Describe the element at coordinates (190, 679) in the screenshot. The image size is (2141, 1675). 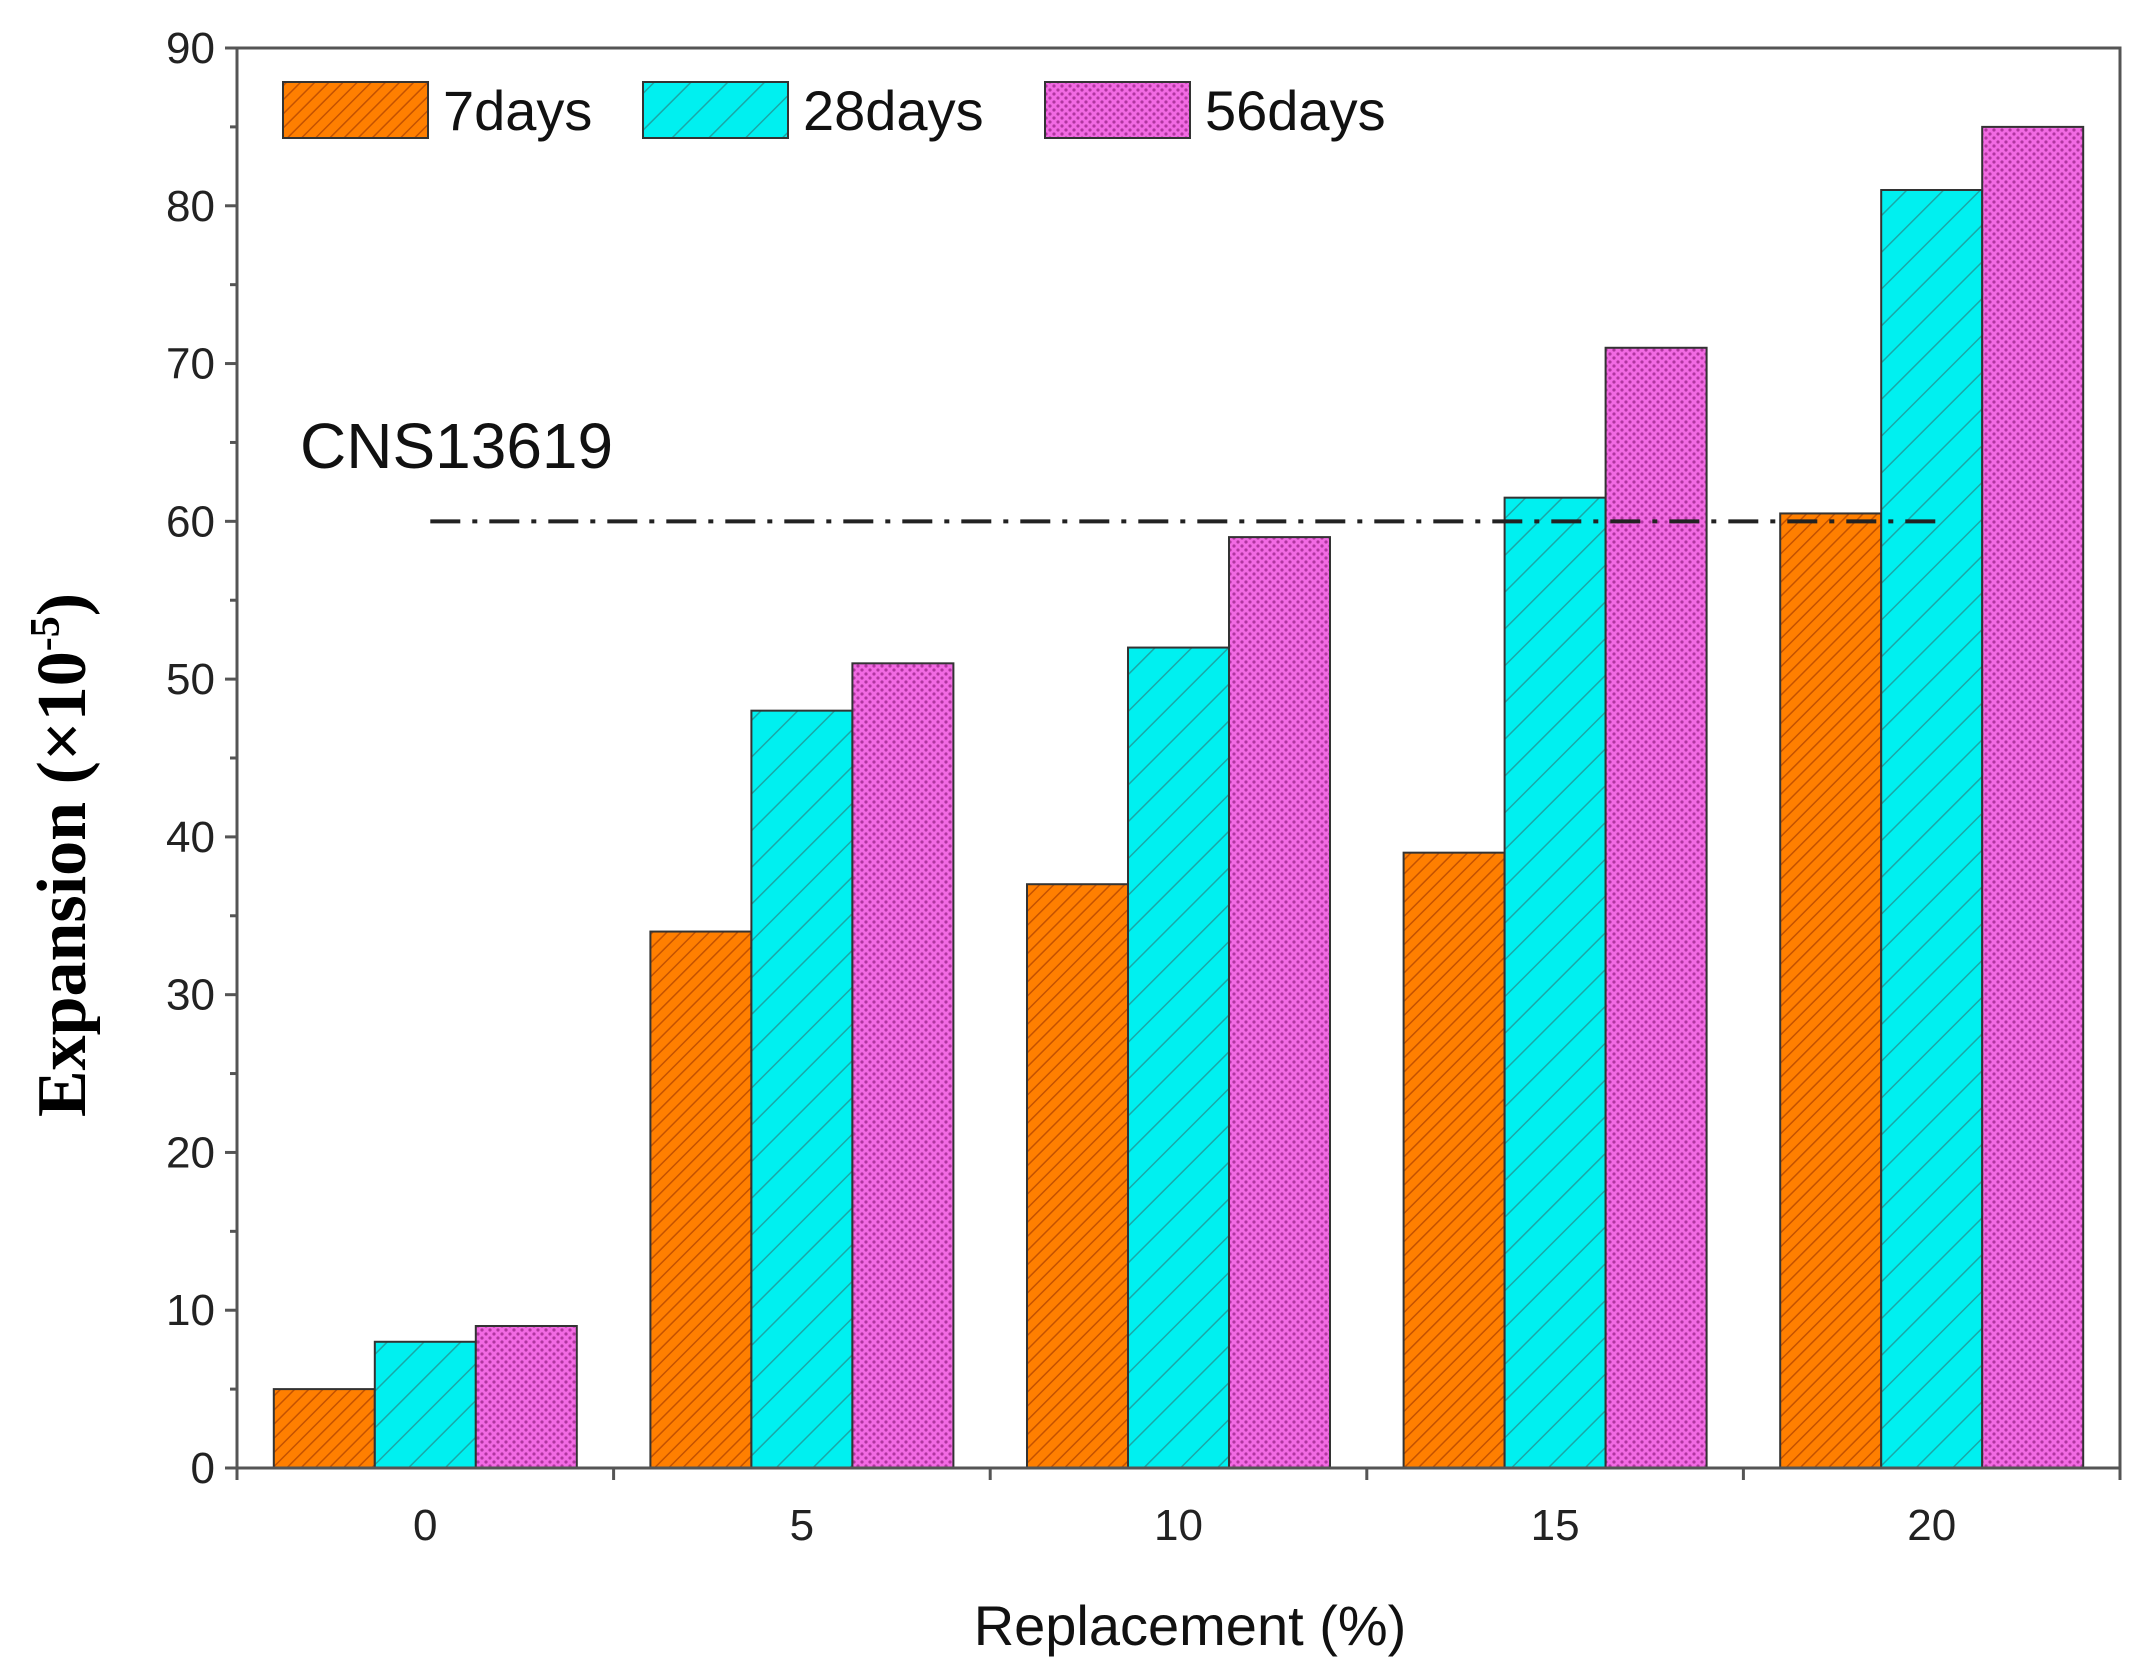
I see `y-tick-label-50: 50` at that location.